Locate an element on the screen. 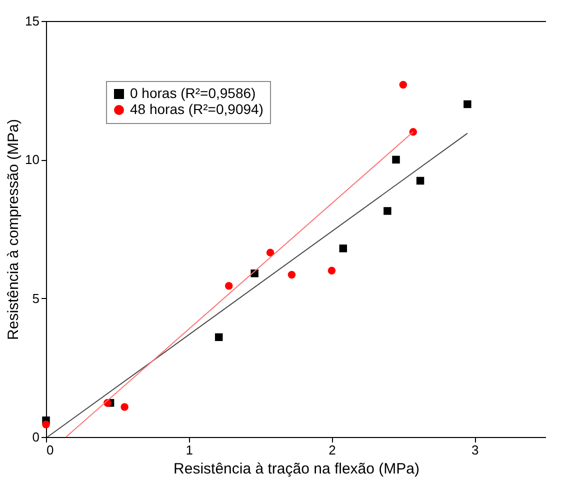 The image size is (579, 503). x-tick-label: 3 is located at coordinates (475, 450).